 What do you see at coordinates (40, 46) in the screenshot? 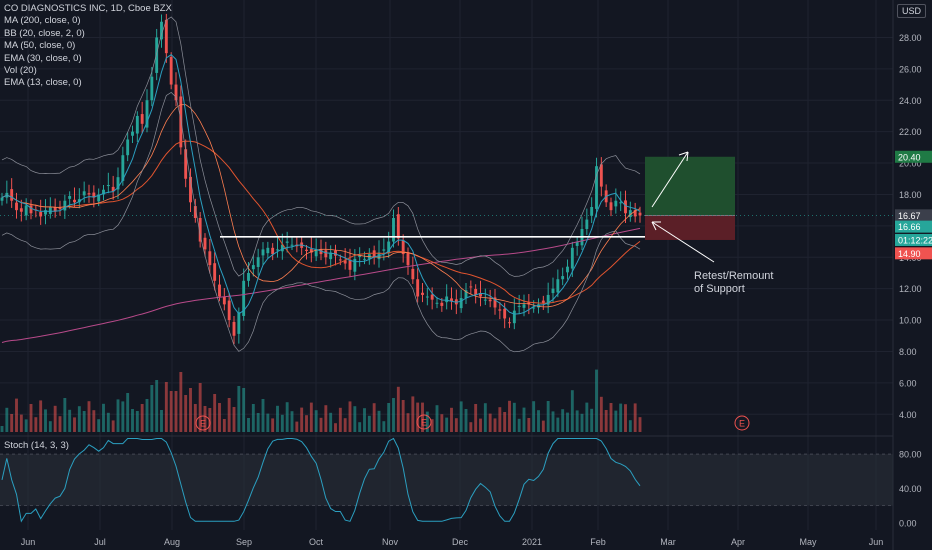
I see `legend-ma50: MA (50, close, 0)` at bounding box center [40, 46].